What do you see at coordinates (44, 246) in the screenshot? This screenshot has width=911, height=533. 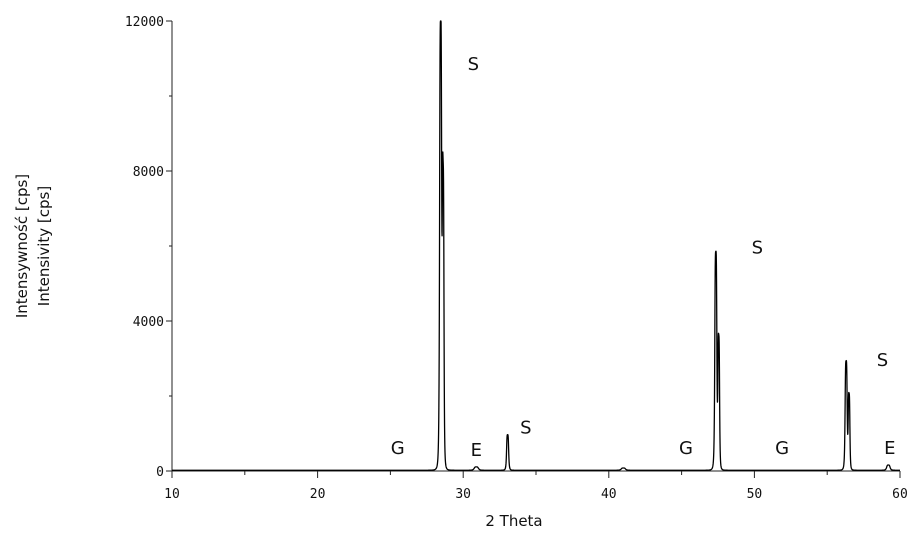 I see `y-axis-title-line-2: Intensivity [cps]` at bounding box center [44, 246].